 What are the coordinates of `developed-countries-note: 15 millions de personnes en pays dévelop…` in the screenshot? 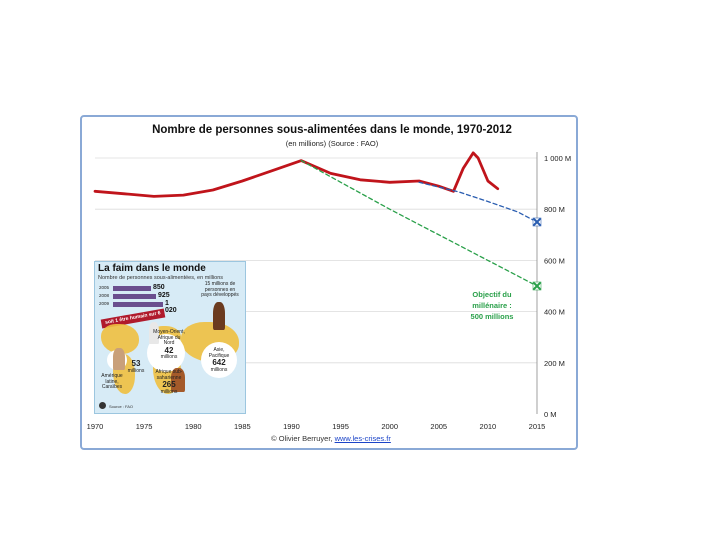 It's located at (220, 289).